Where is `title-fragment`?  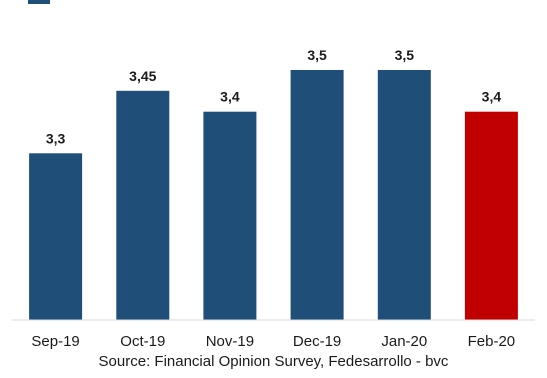
title-fragment is located at coordinates (39, 2).